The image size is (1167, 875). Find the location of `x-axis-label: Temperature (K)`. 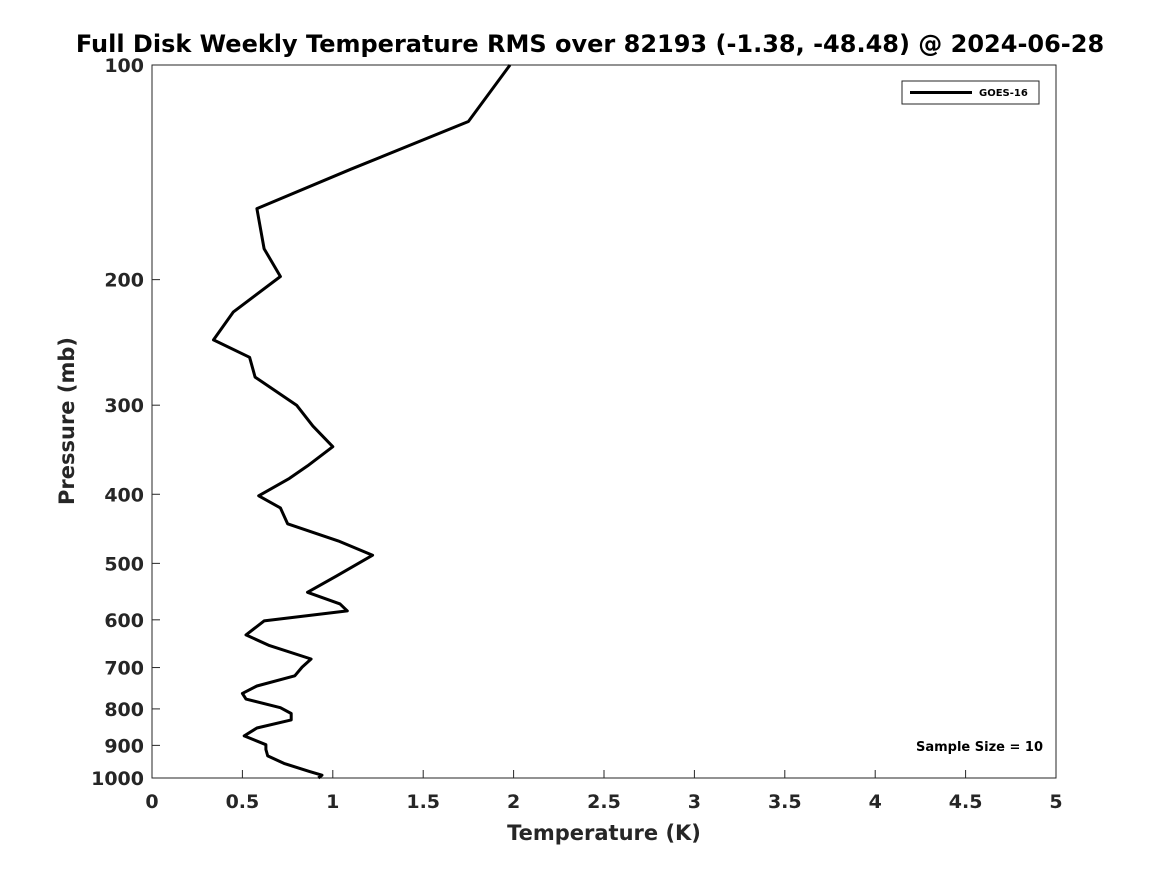

x-axis-label: Temperature (K) is located at coordinates (604, 833).